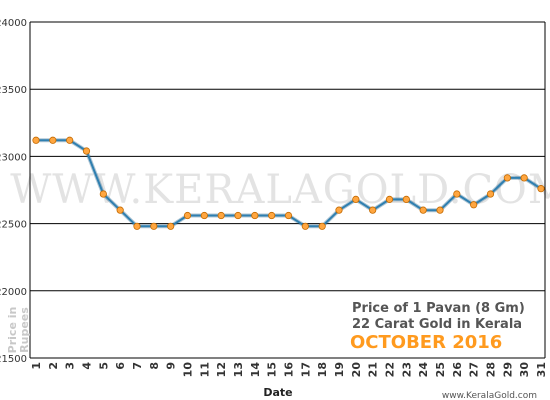 This screenshot has width=550, height=400. What do you see at coordinates (489, 395) in the screenshot?
I see `site-url: www.KeralaGold.com` at bounding box center [489, 395].